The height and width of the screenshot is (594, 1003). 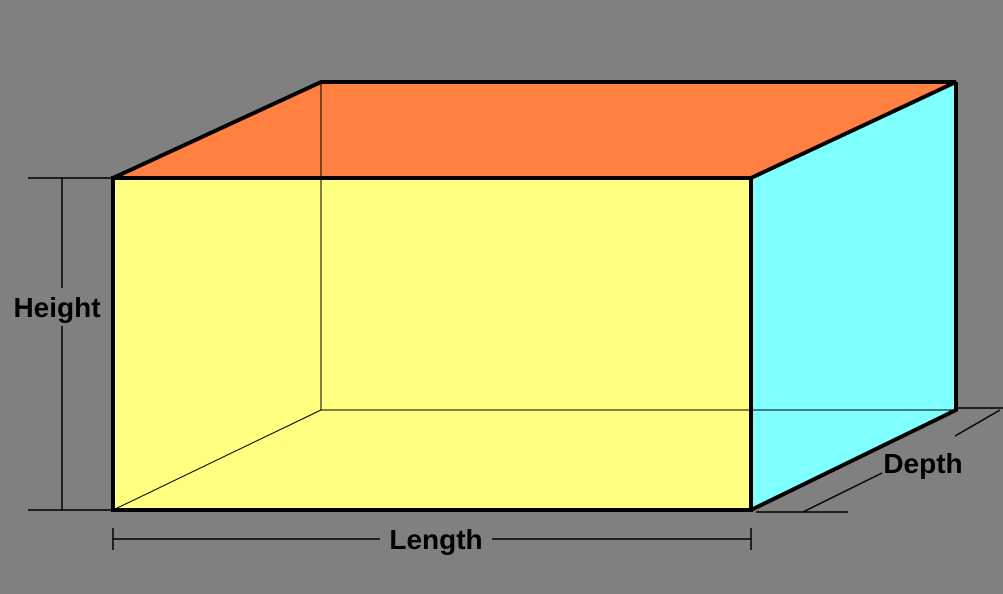 I want to click on top-face-outline, so click(x=534, y=130).